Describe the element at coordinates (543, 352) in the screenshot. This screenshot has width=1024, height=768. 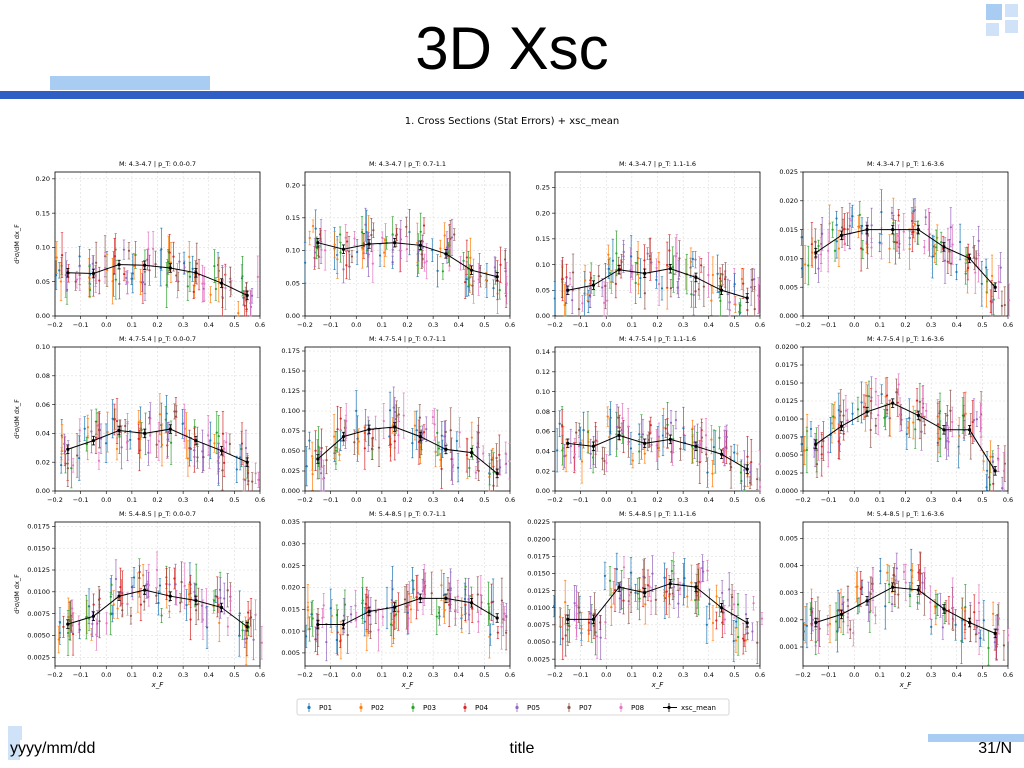
I see `y-tick-label: 0.14` at that location.